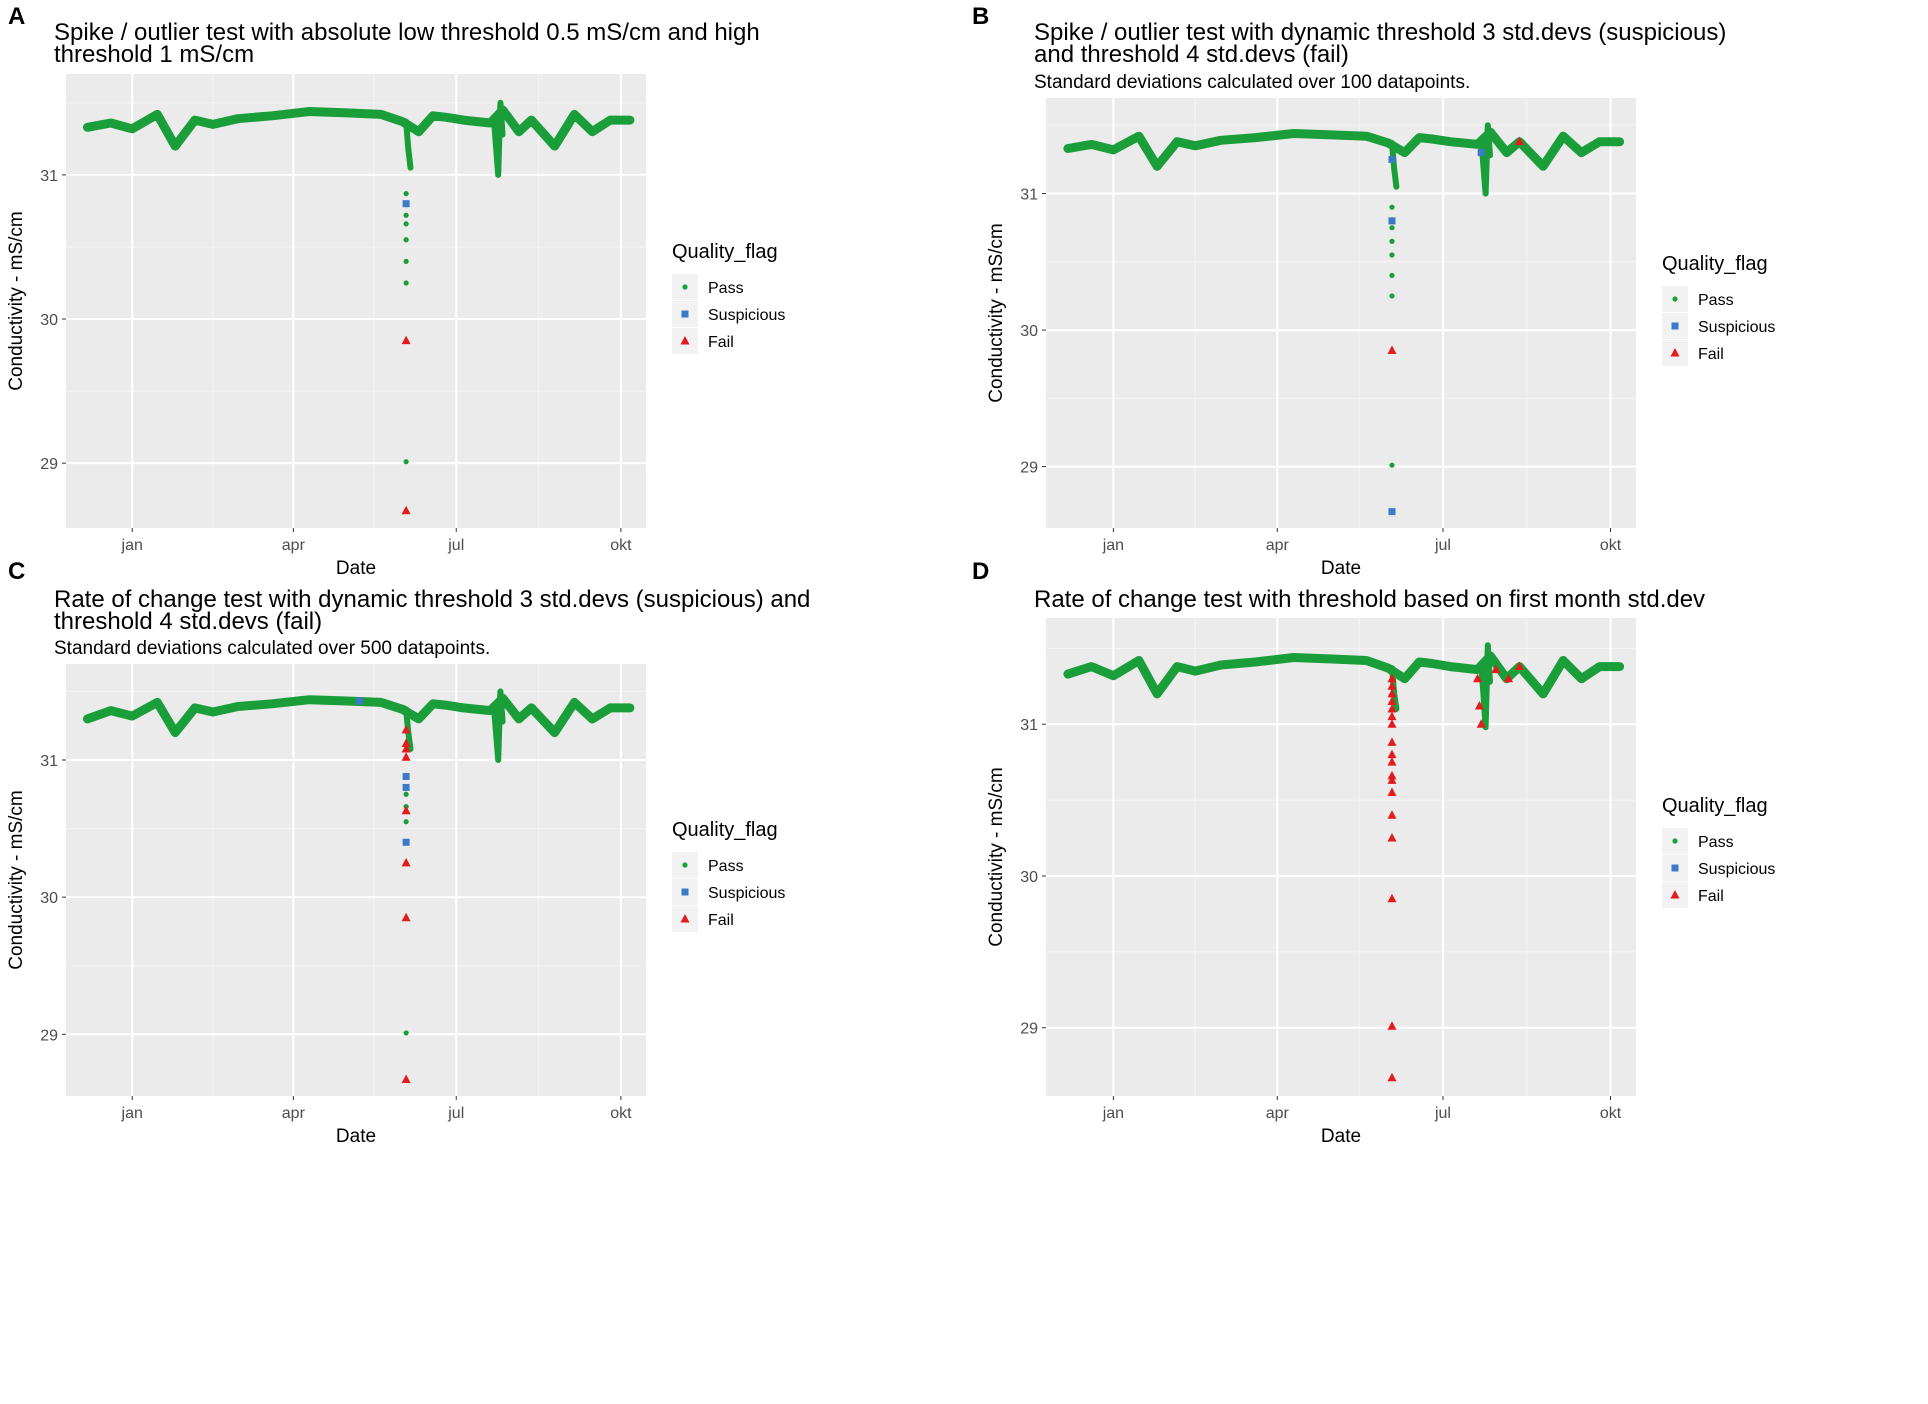 This screenshot has width=1928, height=1404. What do you see at coordinates (16, 571) in the screenshot?
I see `panel-letter: C` at bounding box center [16, 571].